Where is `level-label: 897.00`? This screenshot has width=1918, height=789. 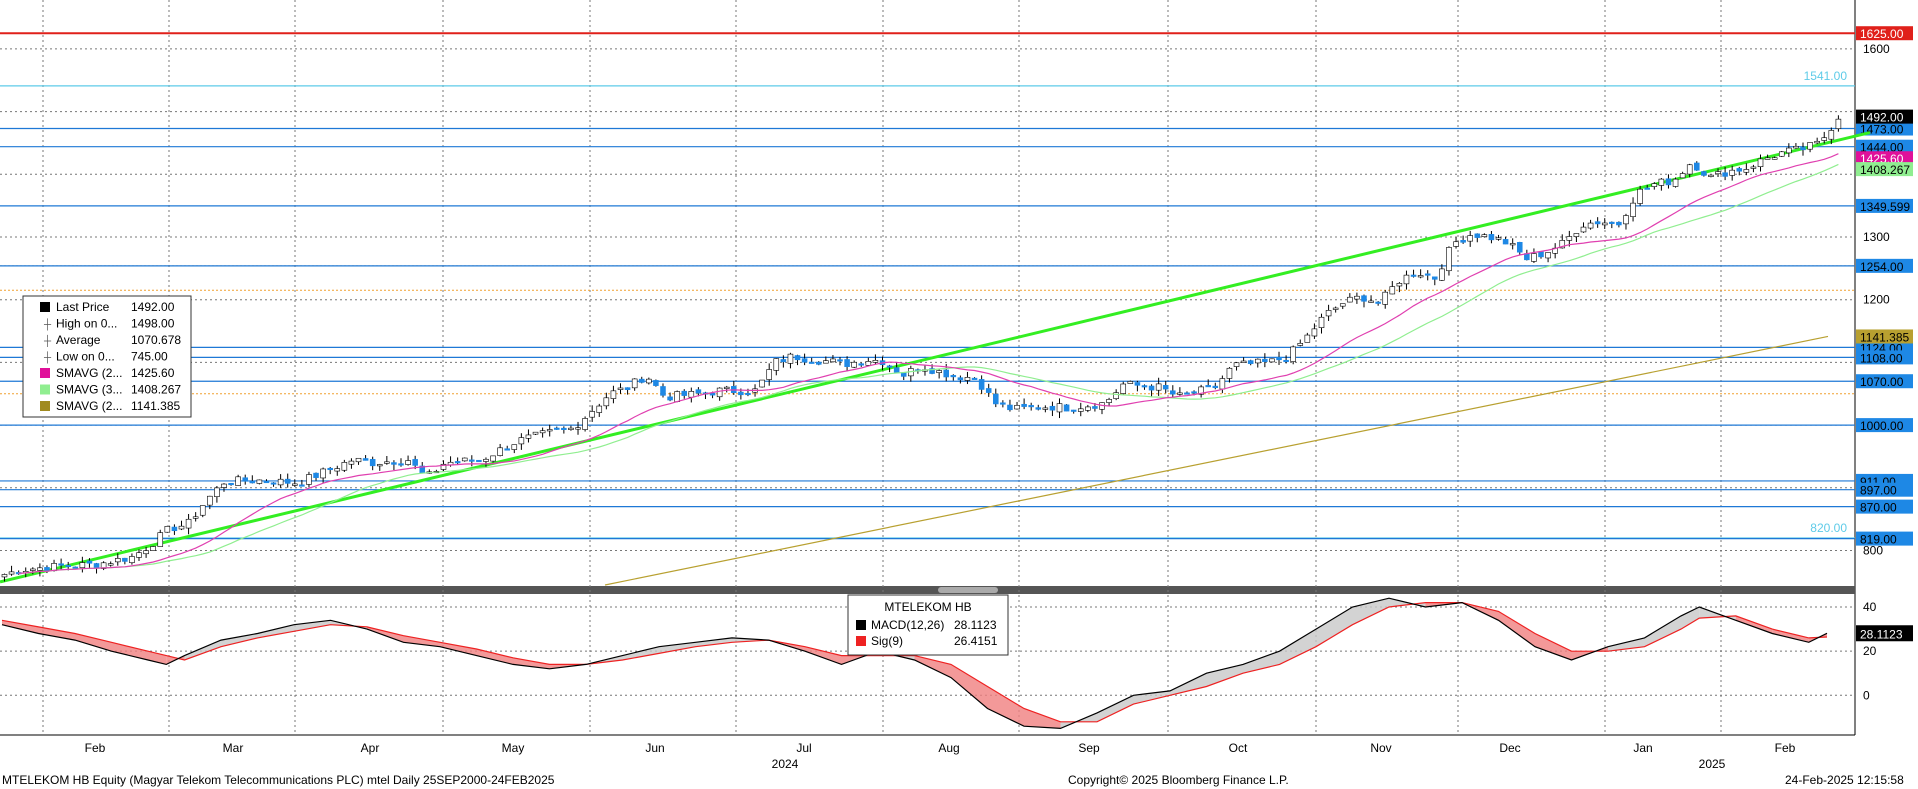 level-label: 897.00 is located at coordinates (1878, 491).